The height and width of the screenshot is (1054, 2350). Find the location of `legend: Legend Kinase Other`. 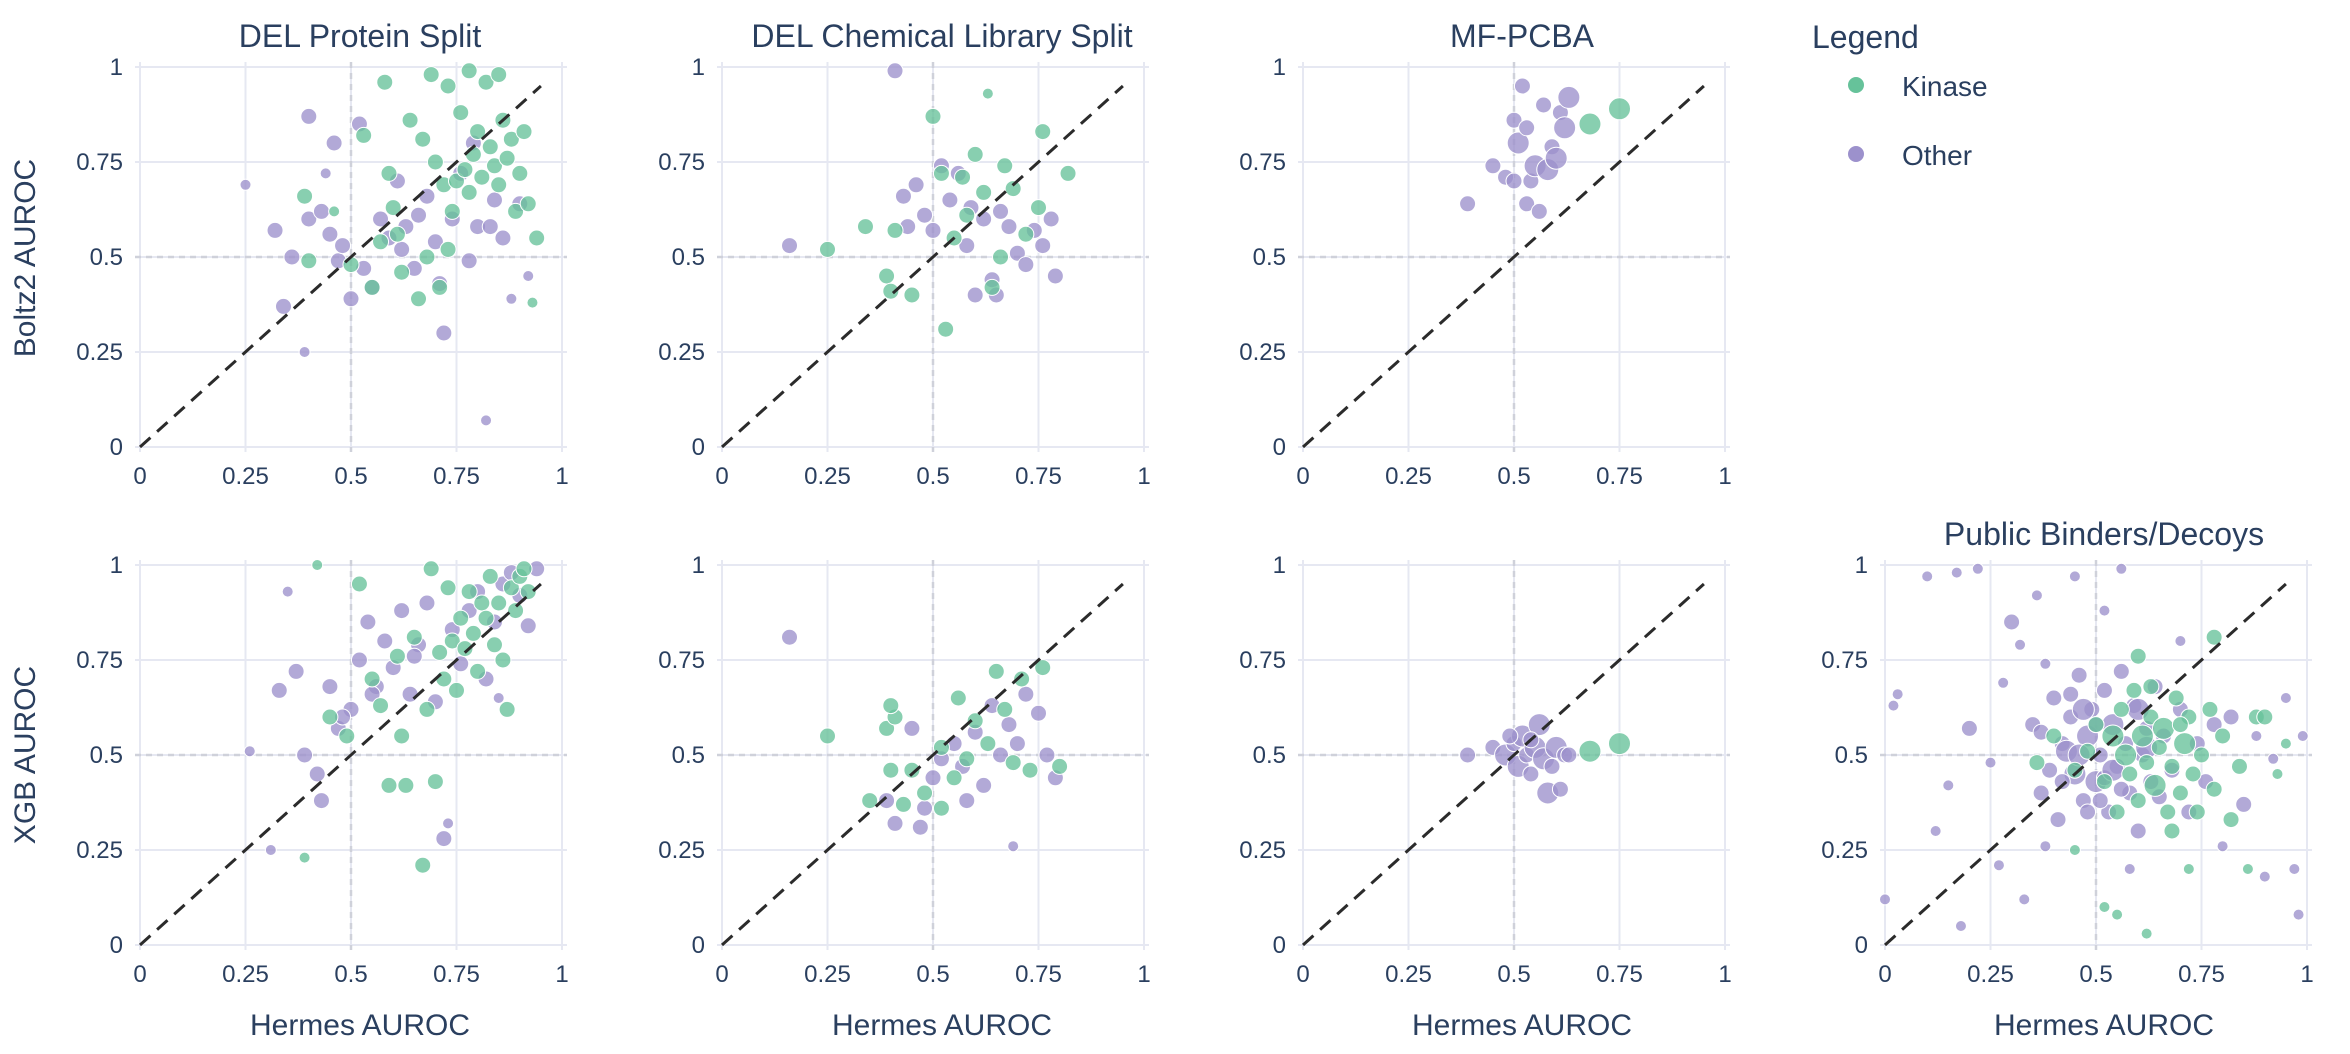

legend: Legend Kinase Other is located at coordinates (1900, 95).